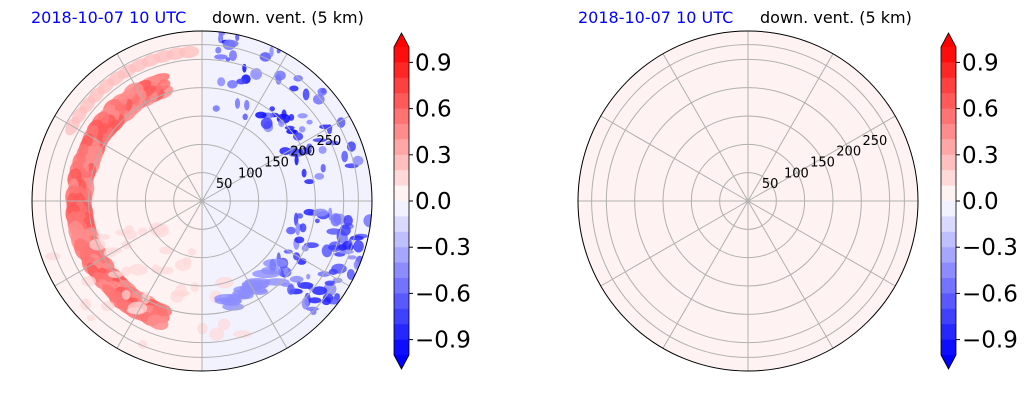  What do you see at coordinates (250, 173) in the screenshot?
I see `radial-tick-label: 100` at bounding box center [250, 173].